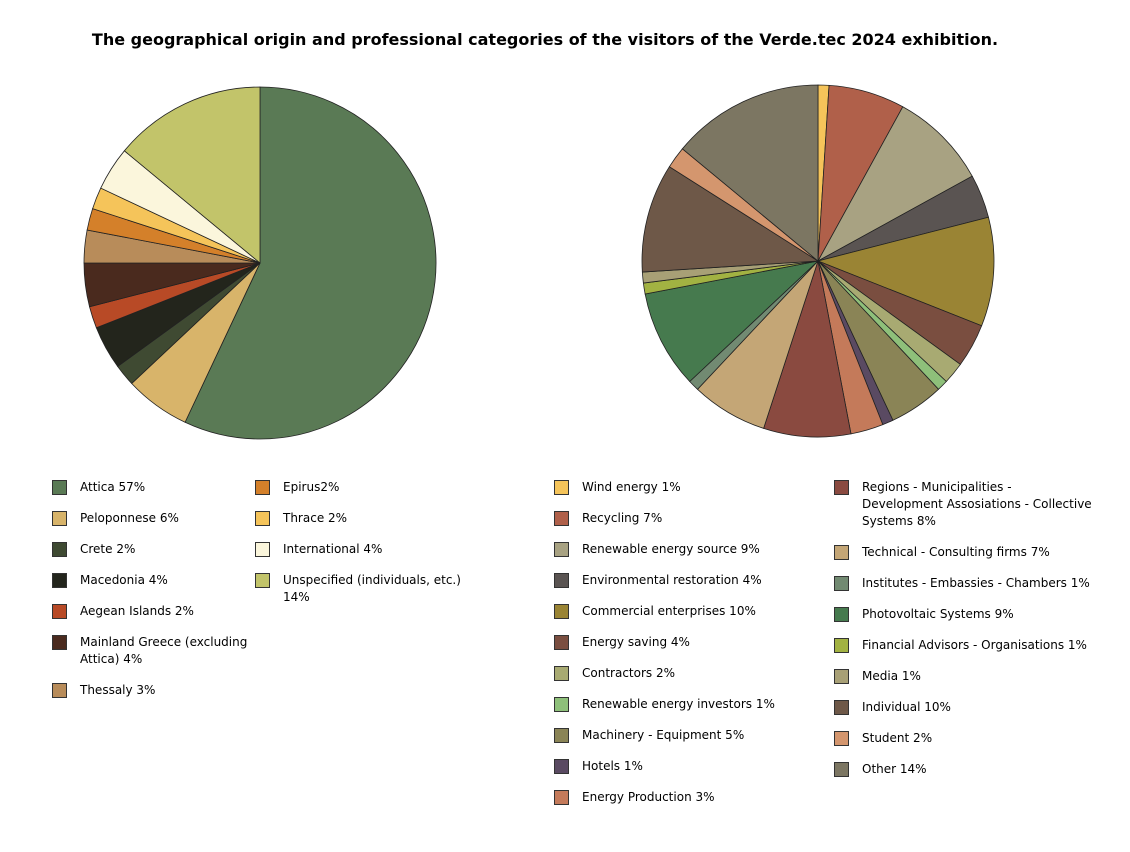 This screenshot has height=852, width=1130. What do you see at coordinates (315, 518) in the screenshot?
I see `legend-label: Thrace 2%` at bounding box center [315, 518].